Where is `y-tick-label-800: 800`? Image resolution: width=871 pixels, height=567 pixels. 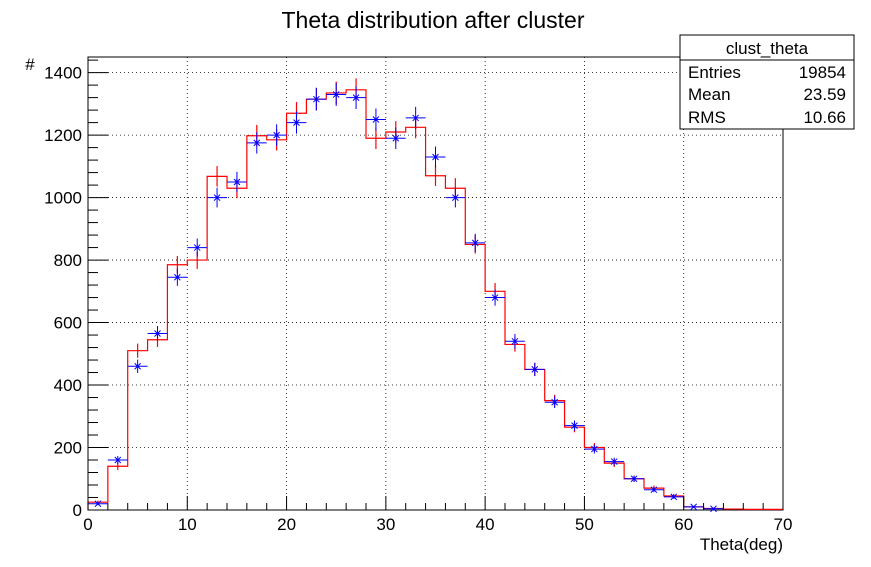 y-tick-label-800: 800 is located at coordinates (68, 260).